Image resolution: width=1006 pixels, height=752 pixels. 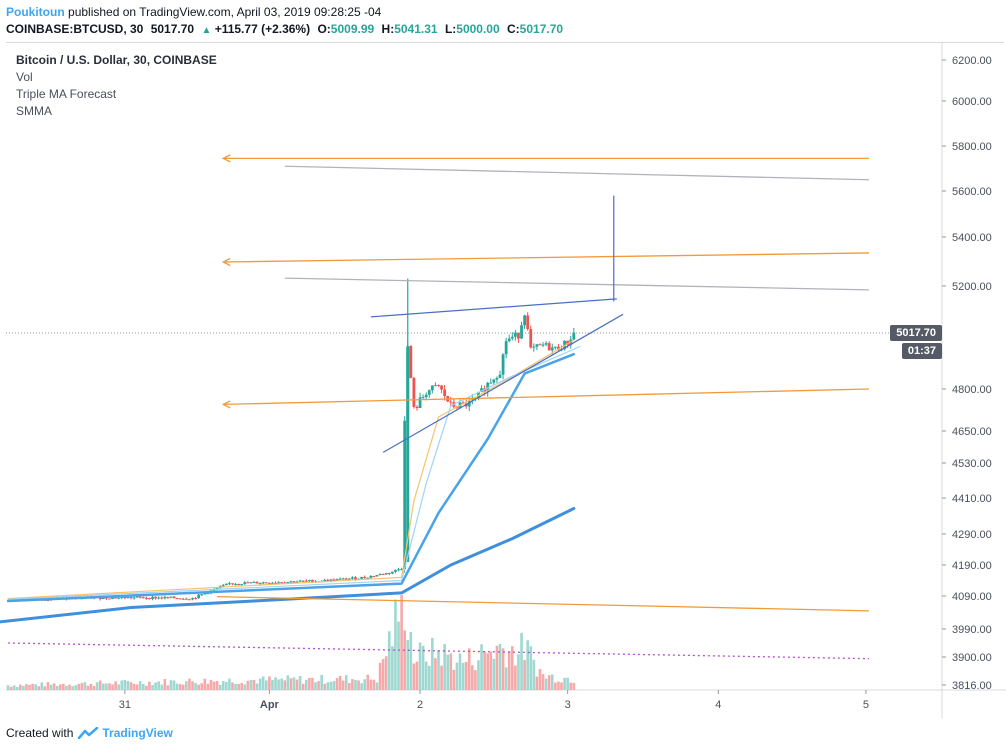 What do you see at coordinates (408, 454) in the screenshot?
I see `spike-candle-body` at bounding box center [408, 454].